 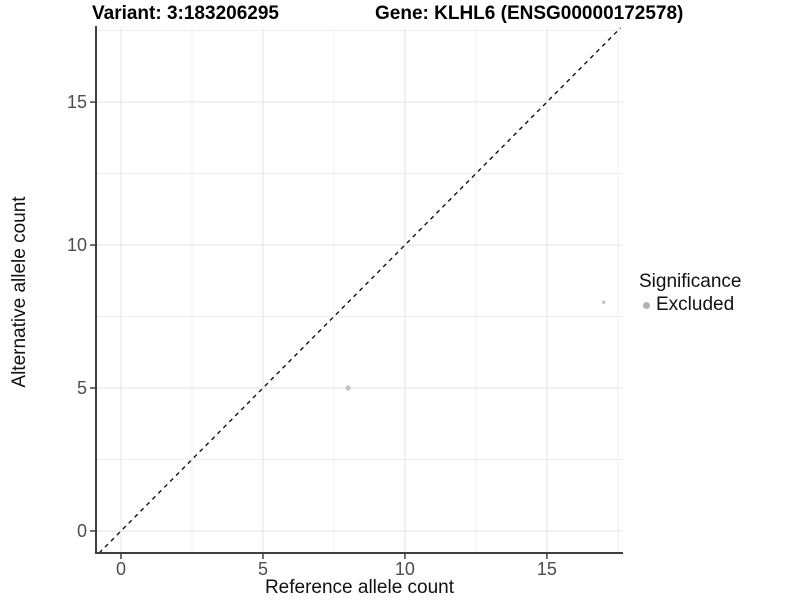 What do you see at coordinates (77, 102) in the screenshot?
I see `y-tick-label: 15` at bounding box center [77, 102].